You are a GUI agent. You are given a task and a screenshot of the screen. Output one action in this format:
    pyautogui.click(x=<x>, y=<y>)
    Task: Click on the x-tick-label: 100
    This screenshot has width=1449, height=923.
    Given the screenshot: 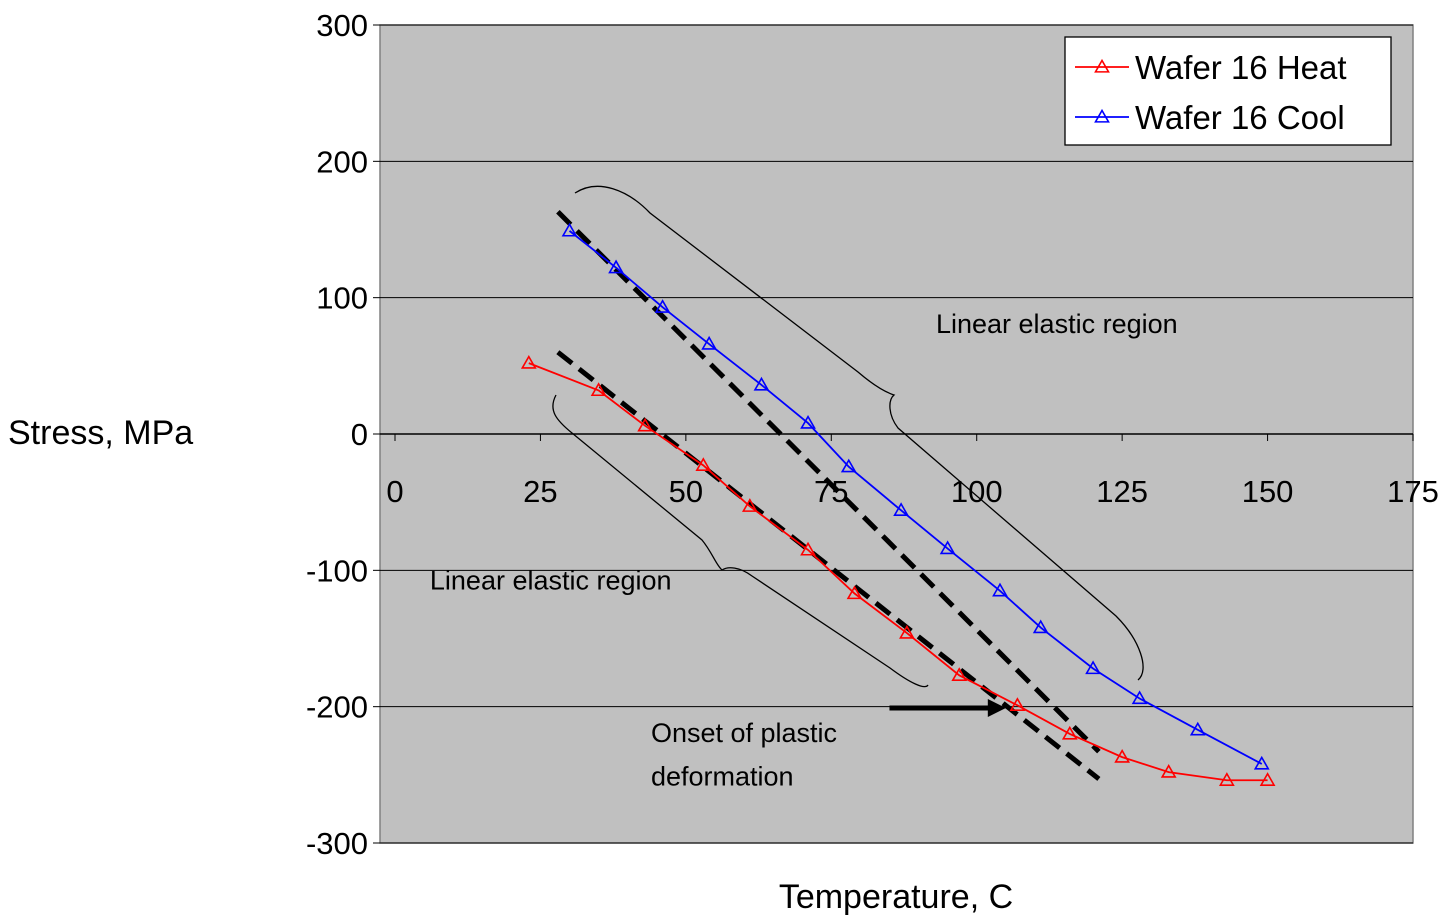 What is the action you would take?
    pyautogui.click(x=977, y=491)
    